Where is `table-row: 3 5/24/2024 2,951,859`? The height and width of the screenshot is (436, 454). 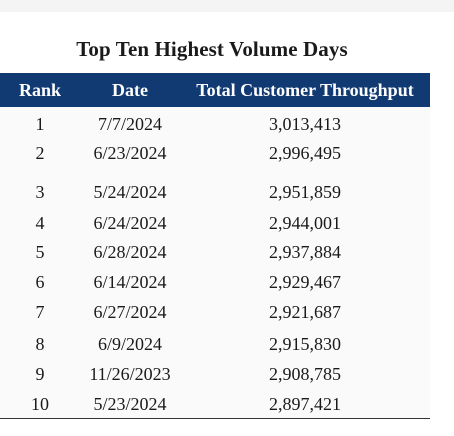 table-row: 3 5/24/2024 2,951,859 is located at coordinates (215, 192).